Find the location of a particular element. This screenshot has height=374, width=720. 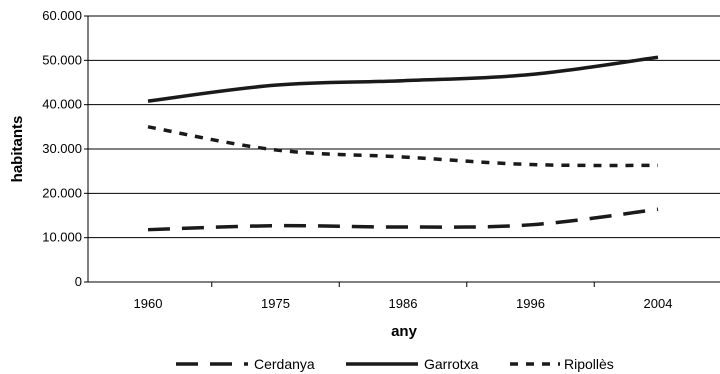

y-tick-labels: 0 10.000 20.000 30.000 40.000 50.000 60.000 is located at coordinates (62, 148).